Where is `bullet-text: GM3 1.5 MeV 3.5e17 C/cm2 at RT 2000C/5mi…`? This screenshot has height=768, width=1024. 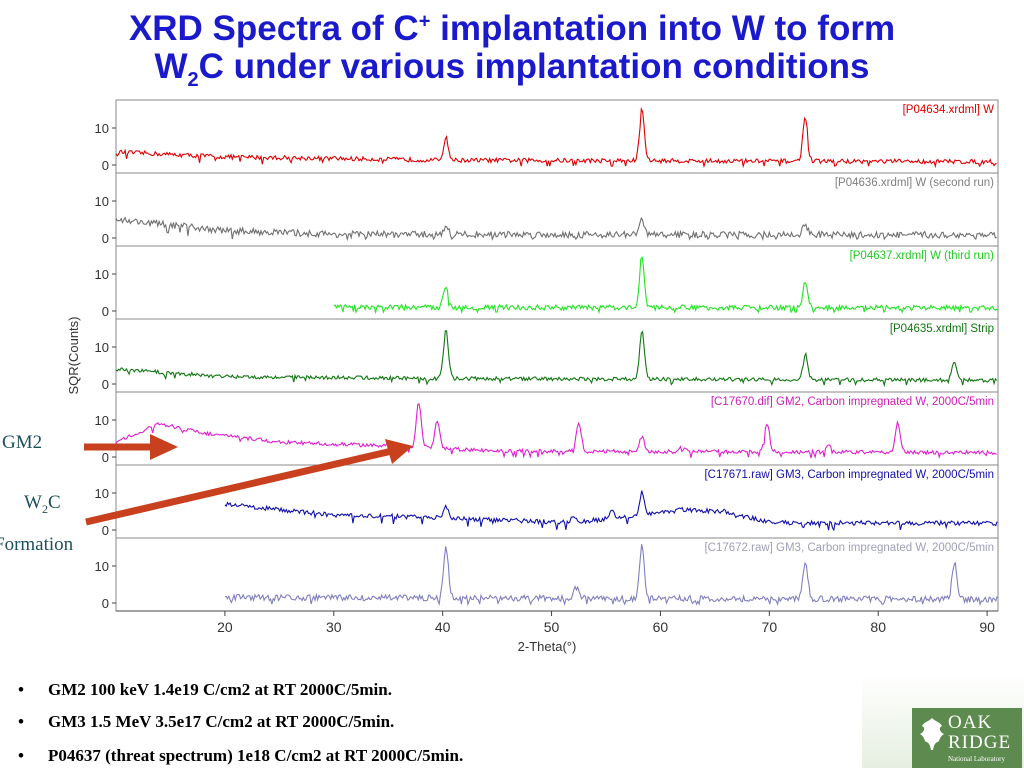
bullet-text: GM3 1.5 MeV 3.5e17 C/cm2 at RT 2000C/5mi… is located at coordinates (221, 721).